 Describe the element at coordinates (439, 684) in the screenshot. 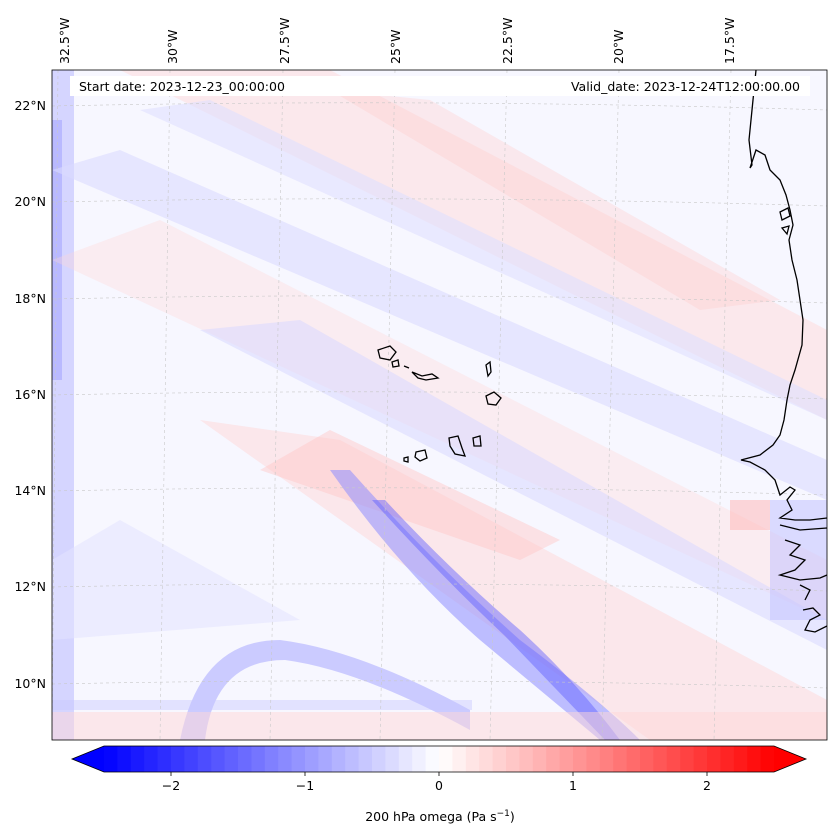

I see `parallel-10N` at that location.